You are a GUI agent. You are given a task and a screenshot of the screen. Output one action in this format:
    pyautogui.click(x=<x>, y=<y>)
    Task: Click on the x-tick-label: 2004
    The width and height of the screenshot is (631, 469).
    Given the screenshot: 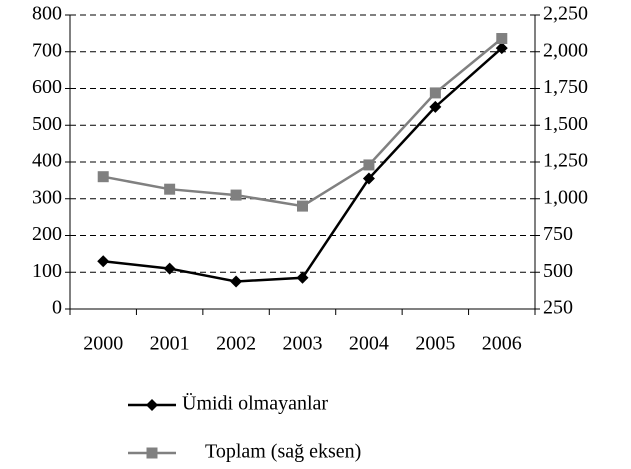 What is the action you would take?
    pyautogui.click(x=369, y=344)
    